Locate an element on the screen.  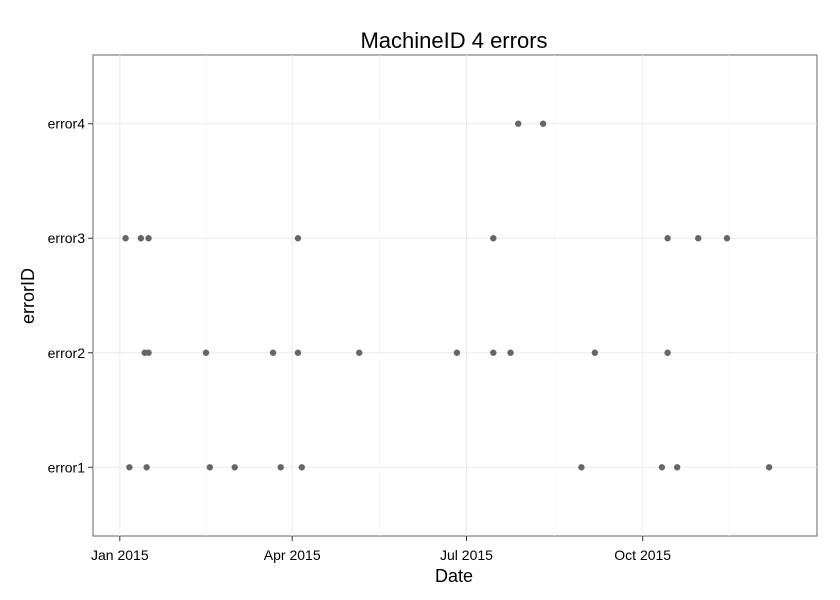
x-tick-label: Jan 2015 is located at coordinates (120, 555).